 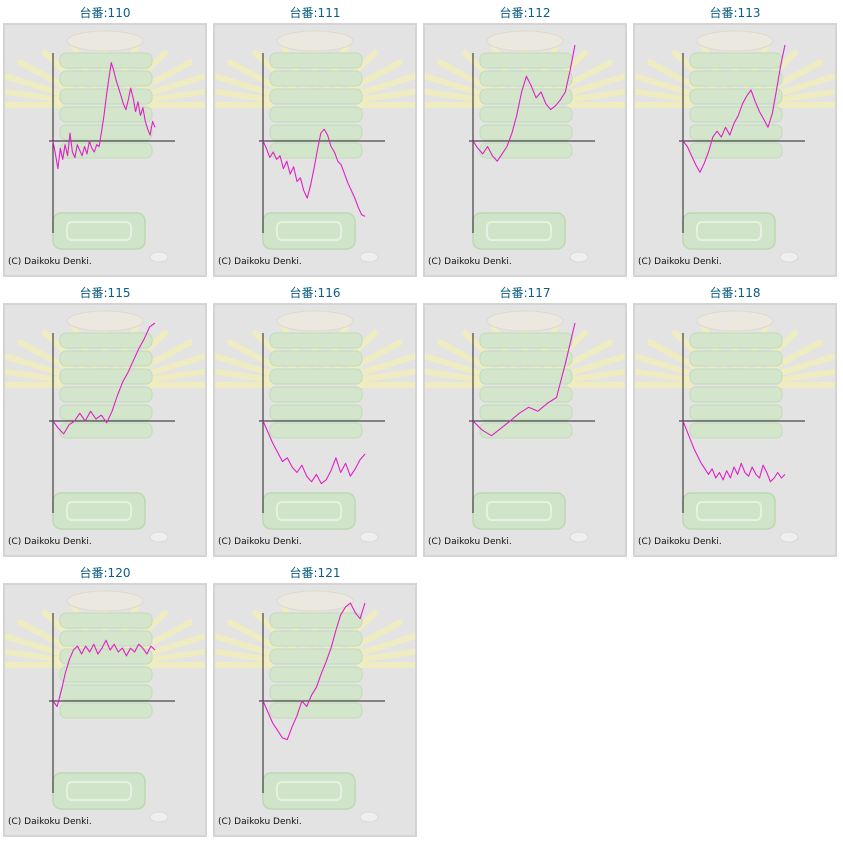 What do you see at coordinates (315, 13) in the screenshot?
I see `machine-number-title: 台番:111` at bounding box center [315, 13].